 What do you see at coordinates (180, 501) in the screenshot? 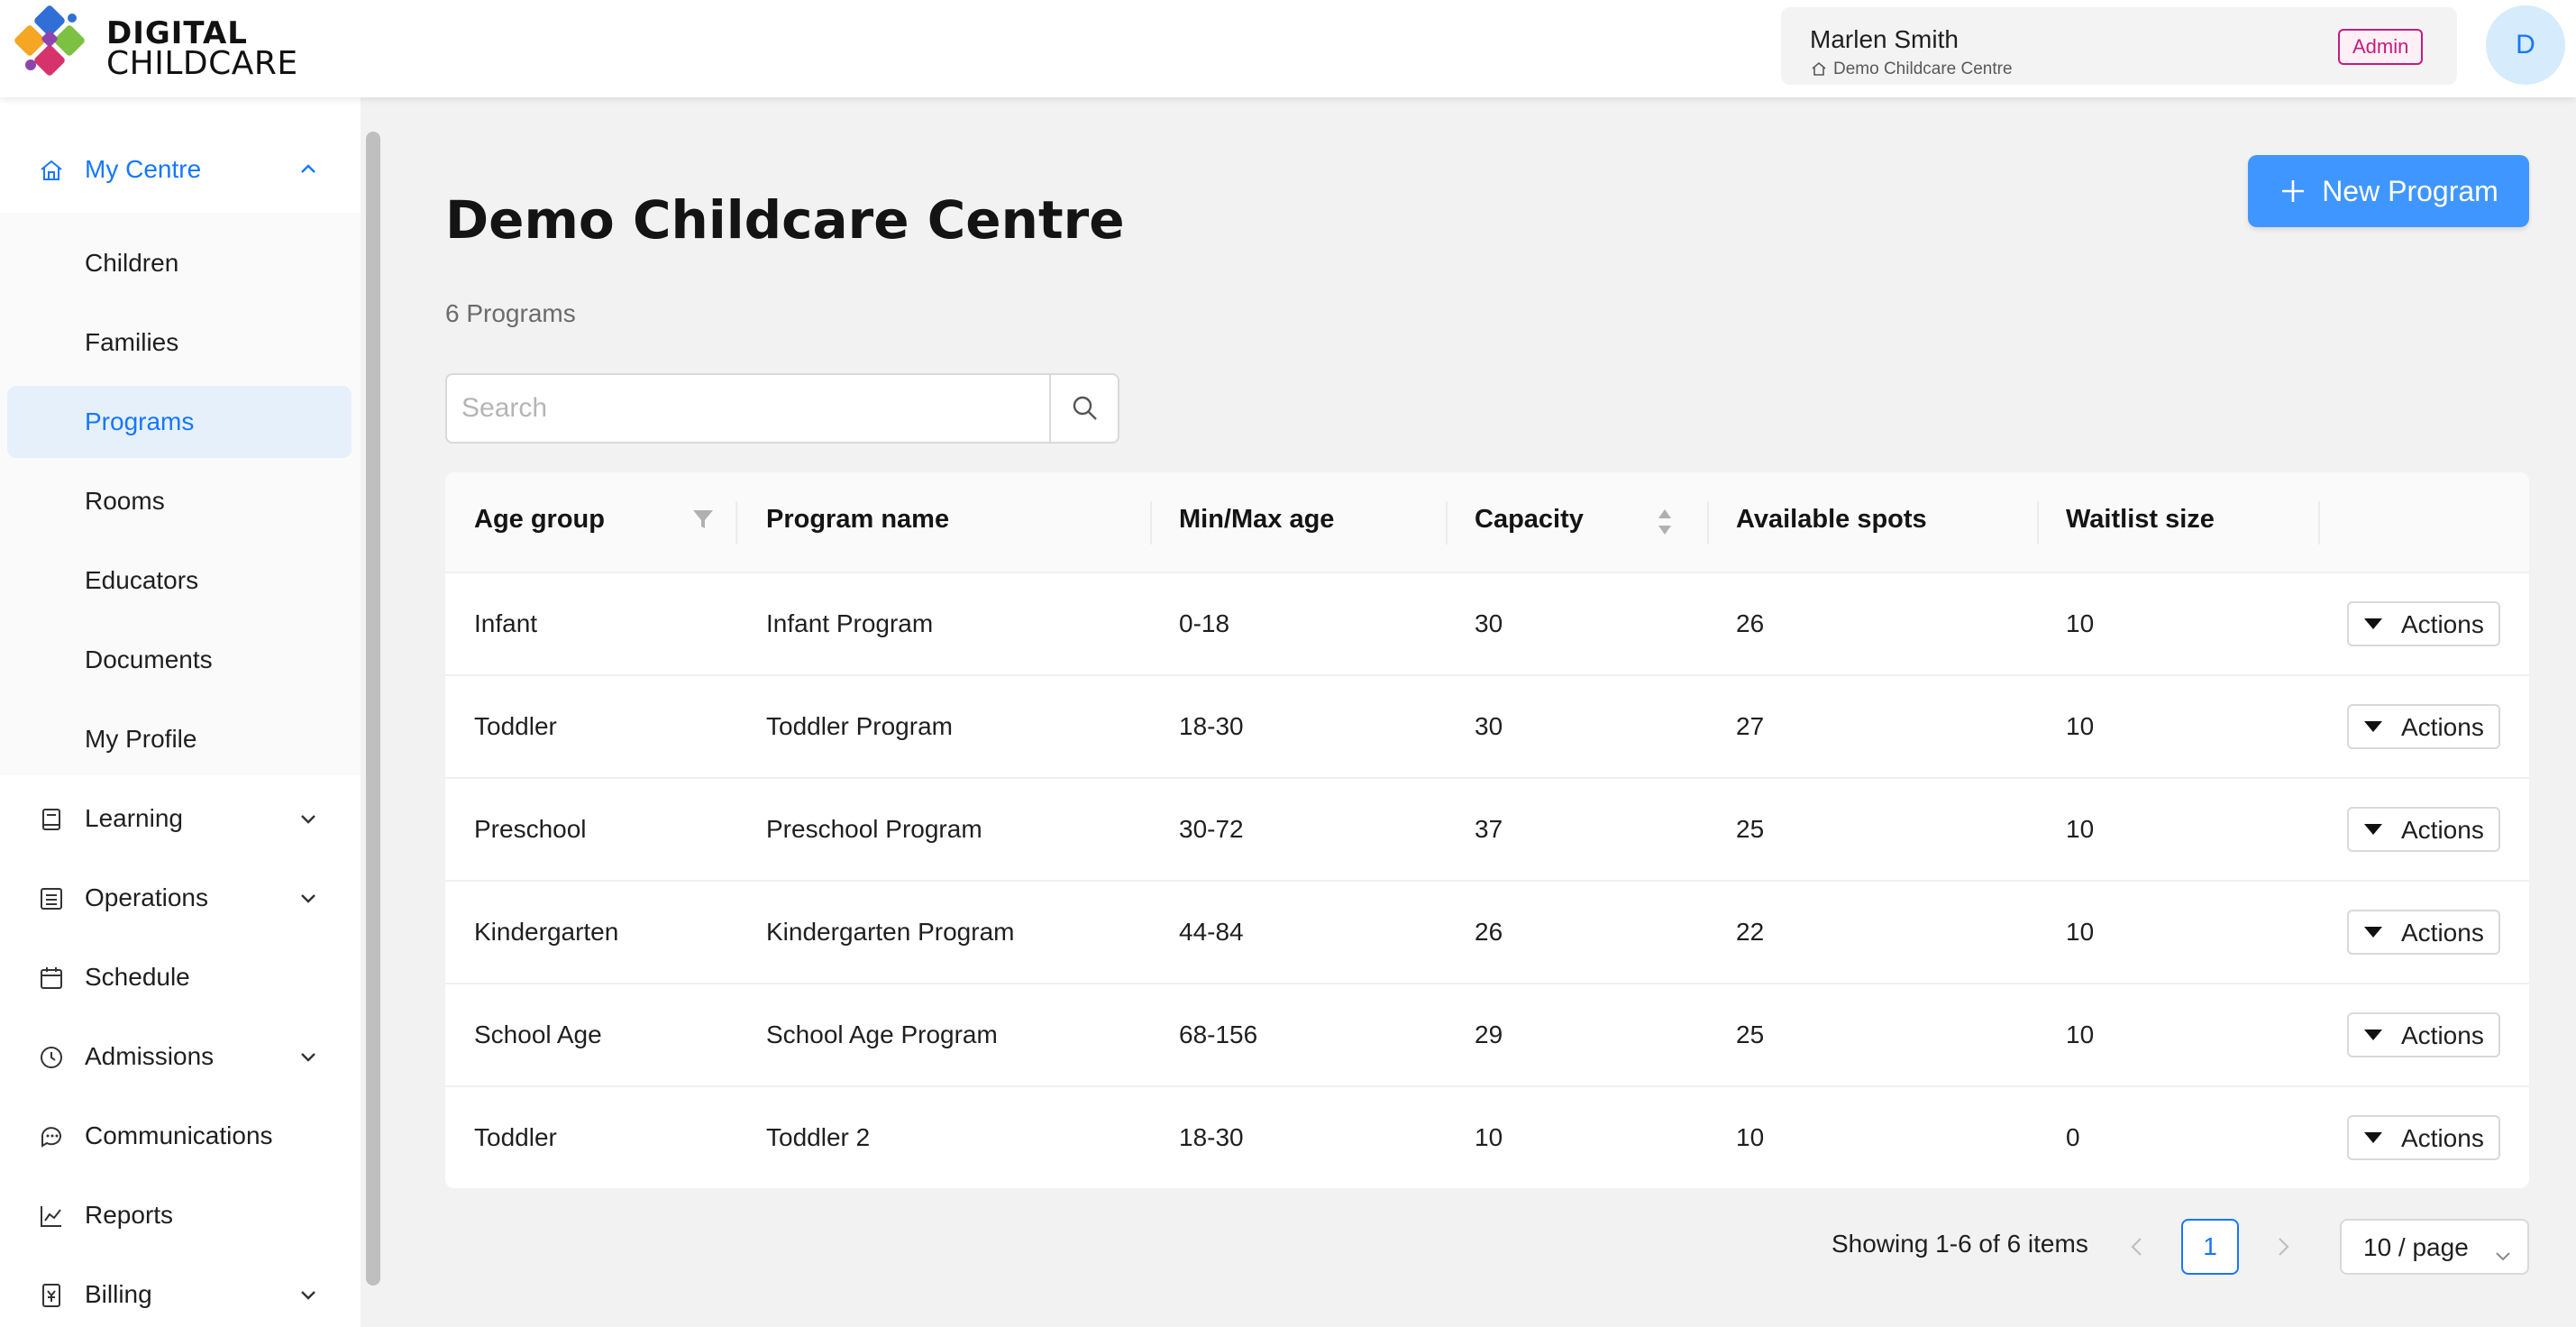
I see `sidebar-item-rooms: Rooms` at bounding box center [180, 501].